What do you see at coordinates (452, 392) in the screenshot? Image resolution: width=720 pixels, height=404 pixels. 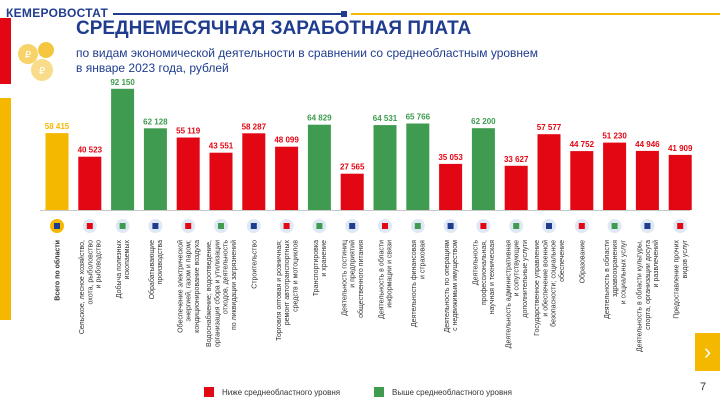 I see `legend-label-above: Выше среднеобластного уровня` at bounding box center [452, 392].